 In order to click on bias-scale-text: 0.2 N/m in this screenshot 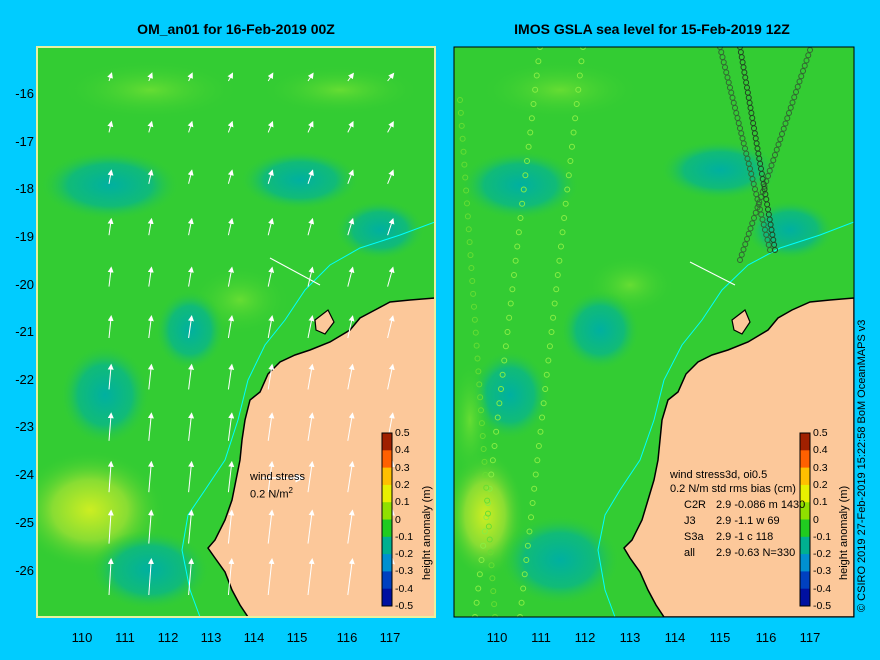, I will do `click(689, 489)`.